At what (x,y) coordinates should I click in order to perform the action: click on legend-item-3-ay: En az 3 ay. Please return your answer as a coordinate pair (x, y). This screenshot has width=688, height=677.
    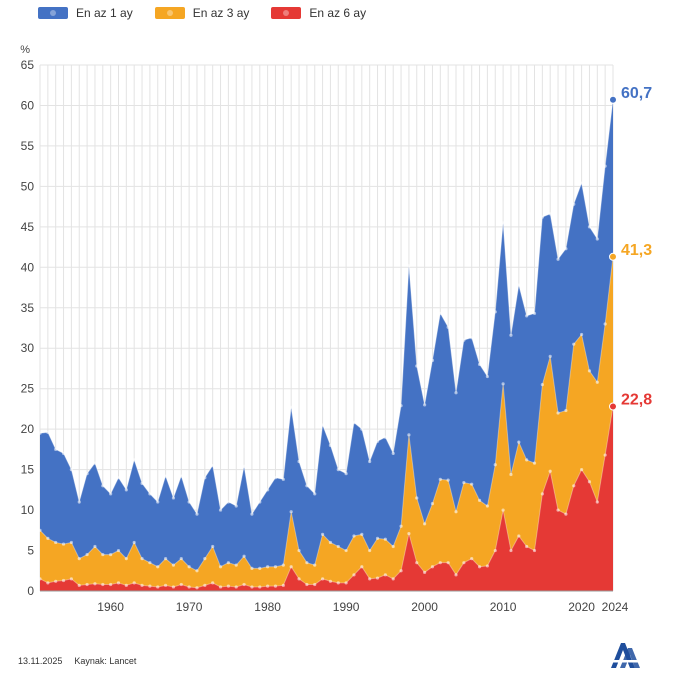
    Looking at the image, I should click on (202, 13).